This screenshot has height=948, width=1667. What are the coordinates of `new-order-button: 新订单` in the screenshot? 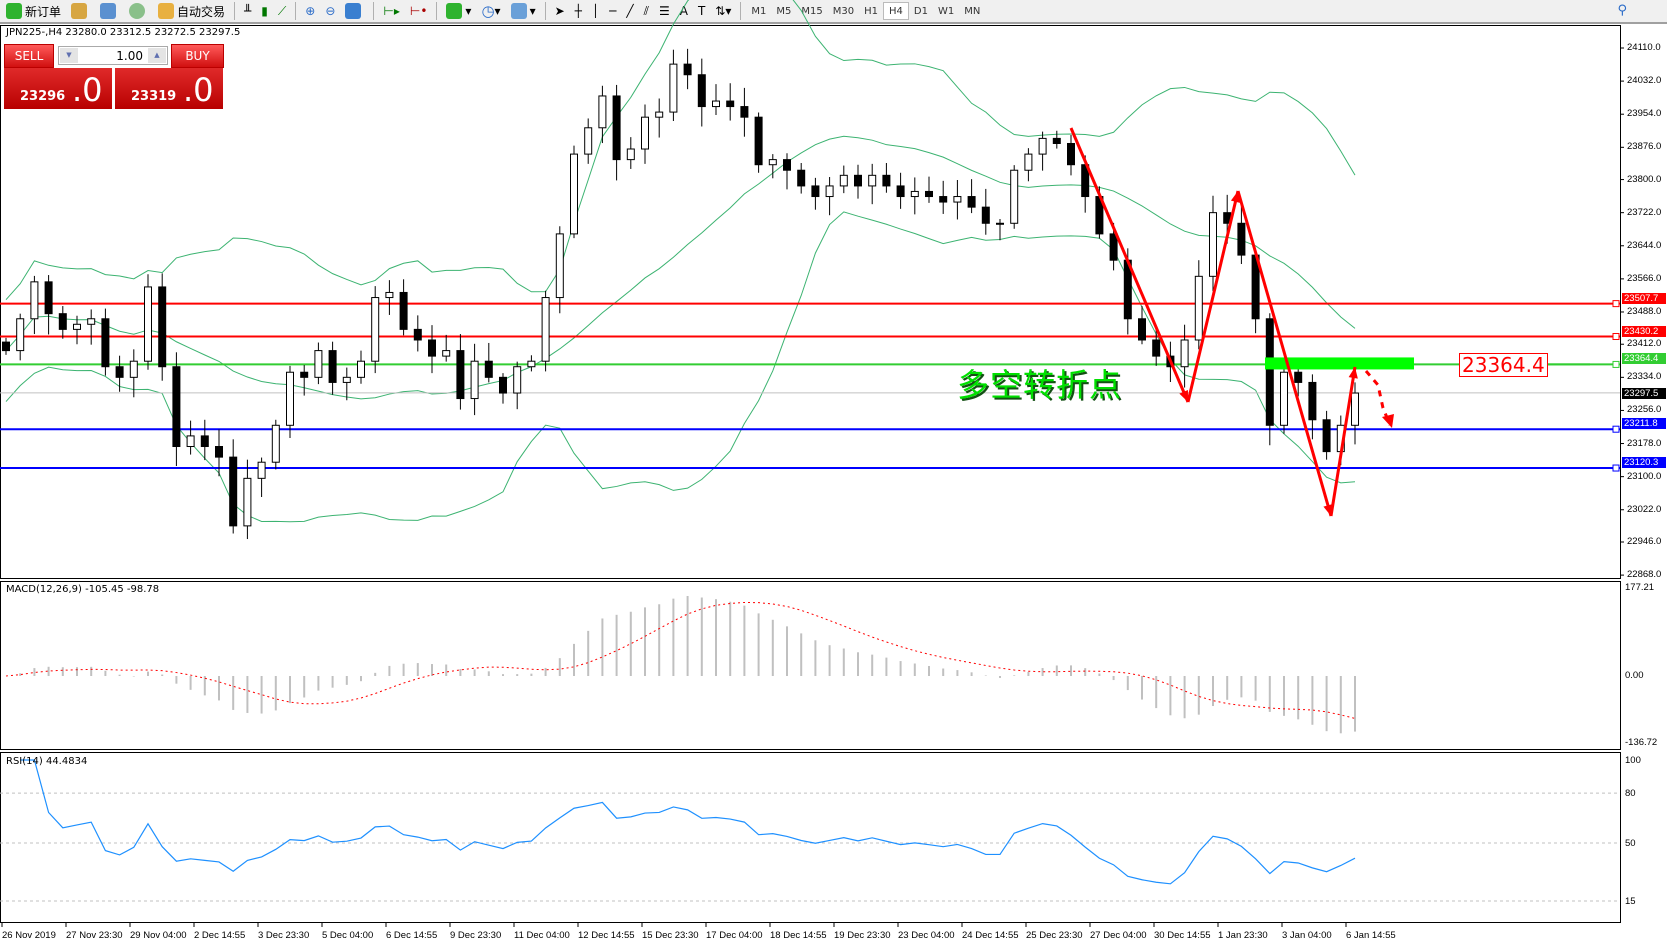 It's located at (33, 11).